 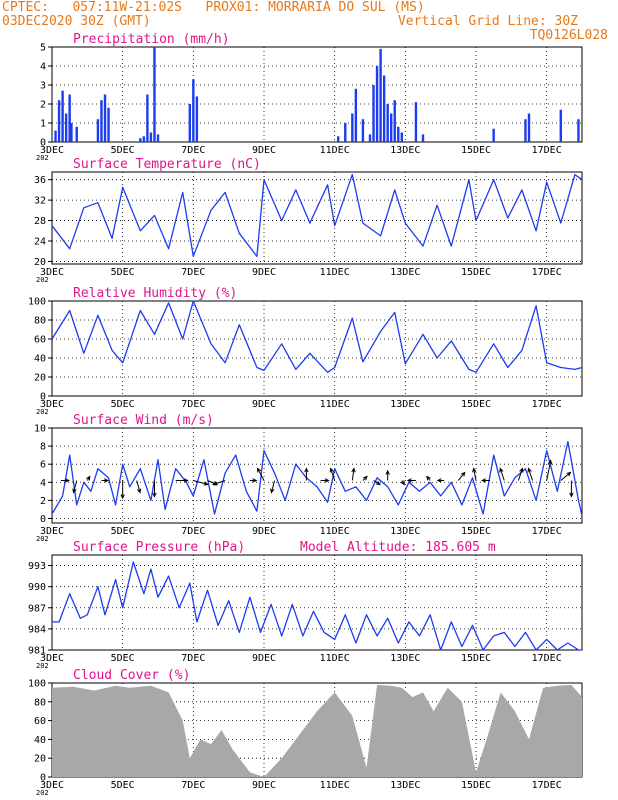 I want to click on precipitation-xtick-label: 13DEC, so click(x=405, y=150).